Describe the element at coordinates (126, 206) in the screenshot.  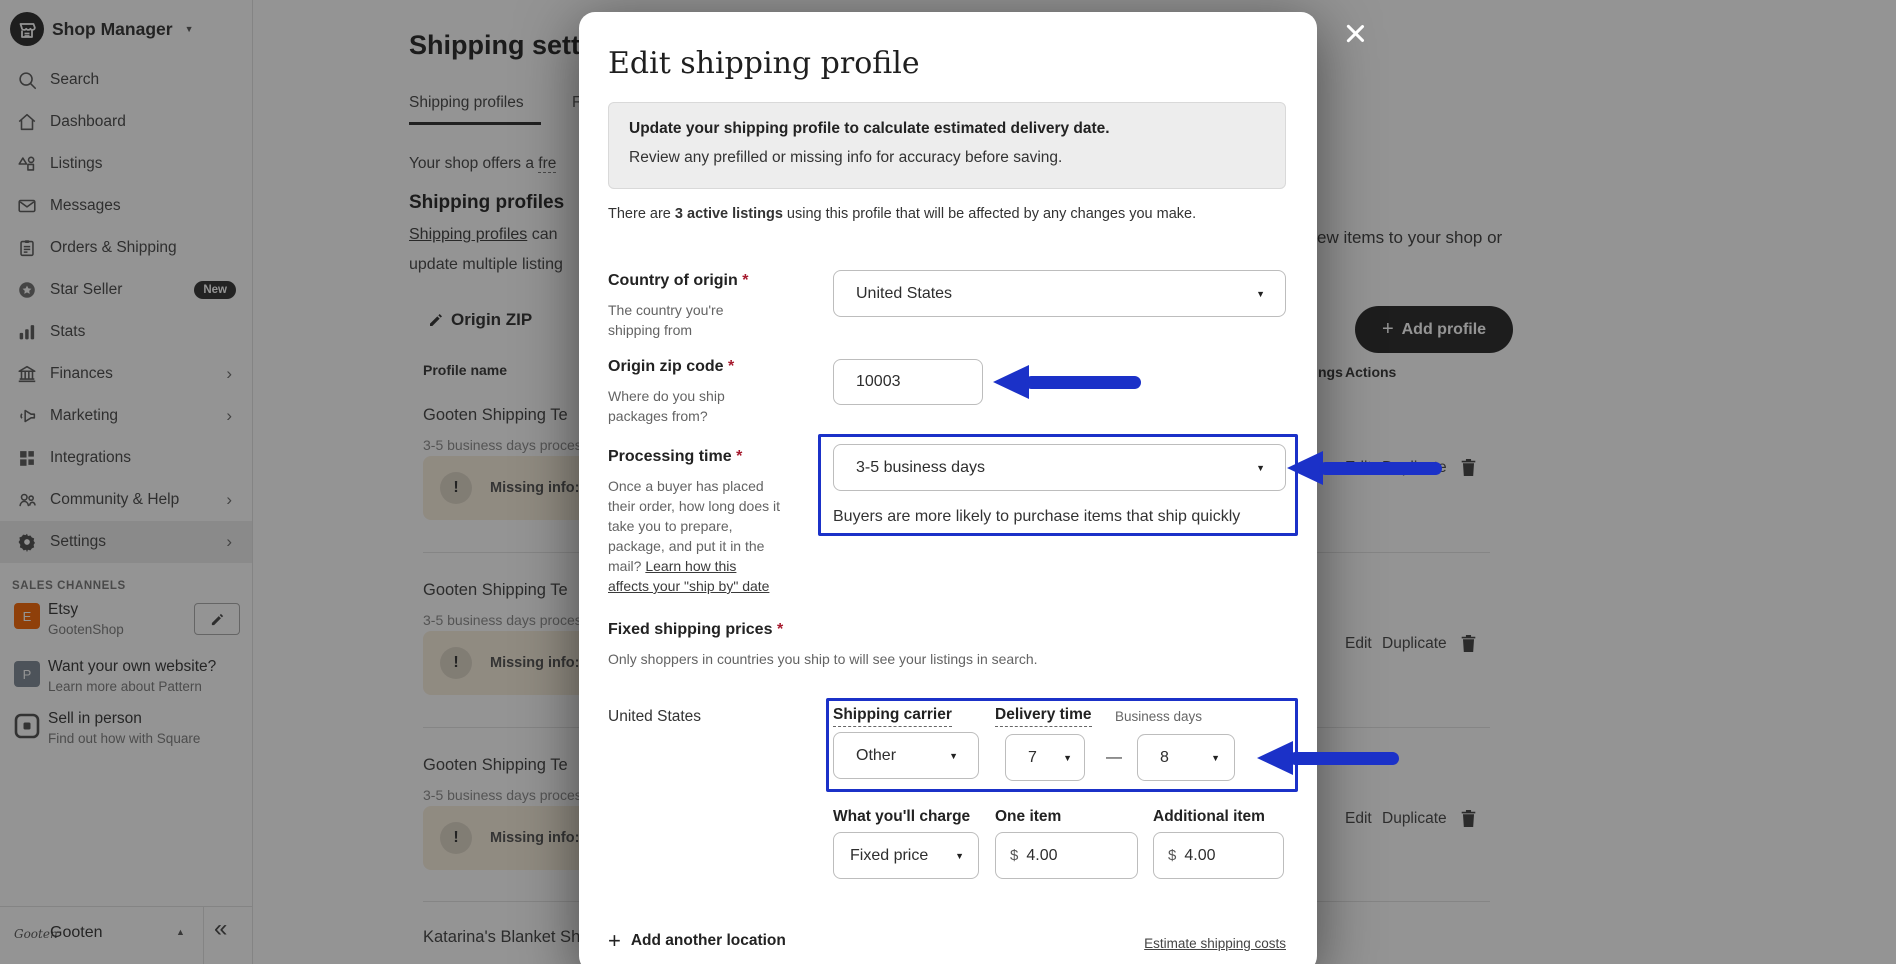
I see `sidebar-item-messages: Messages` at that location.